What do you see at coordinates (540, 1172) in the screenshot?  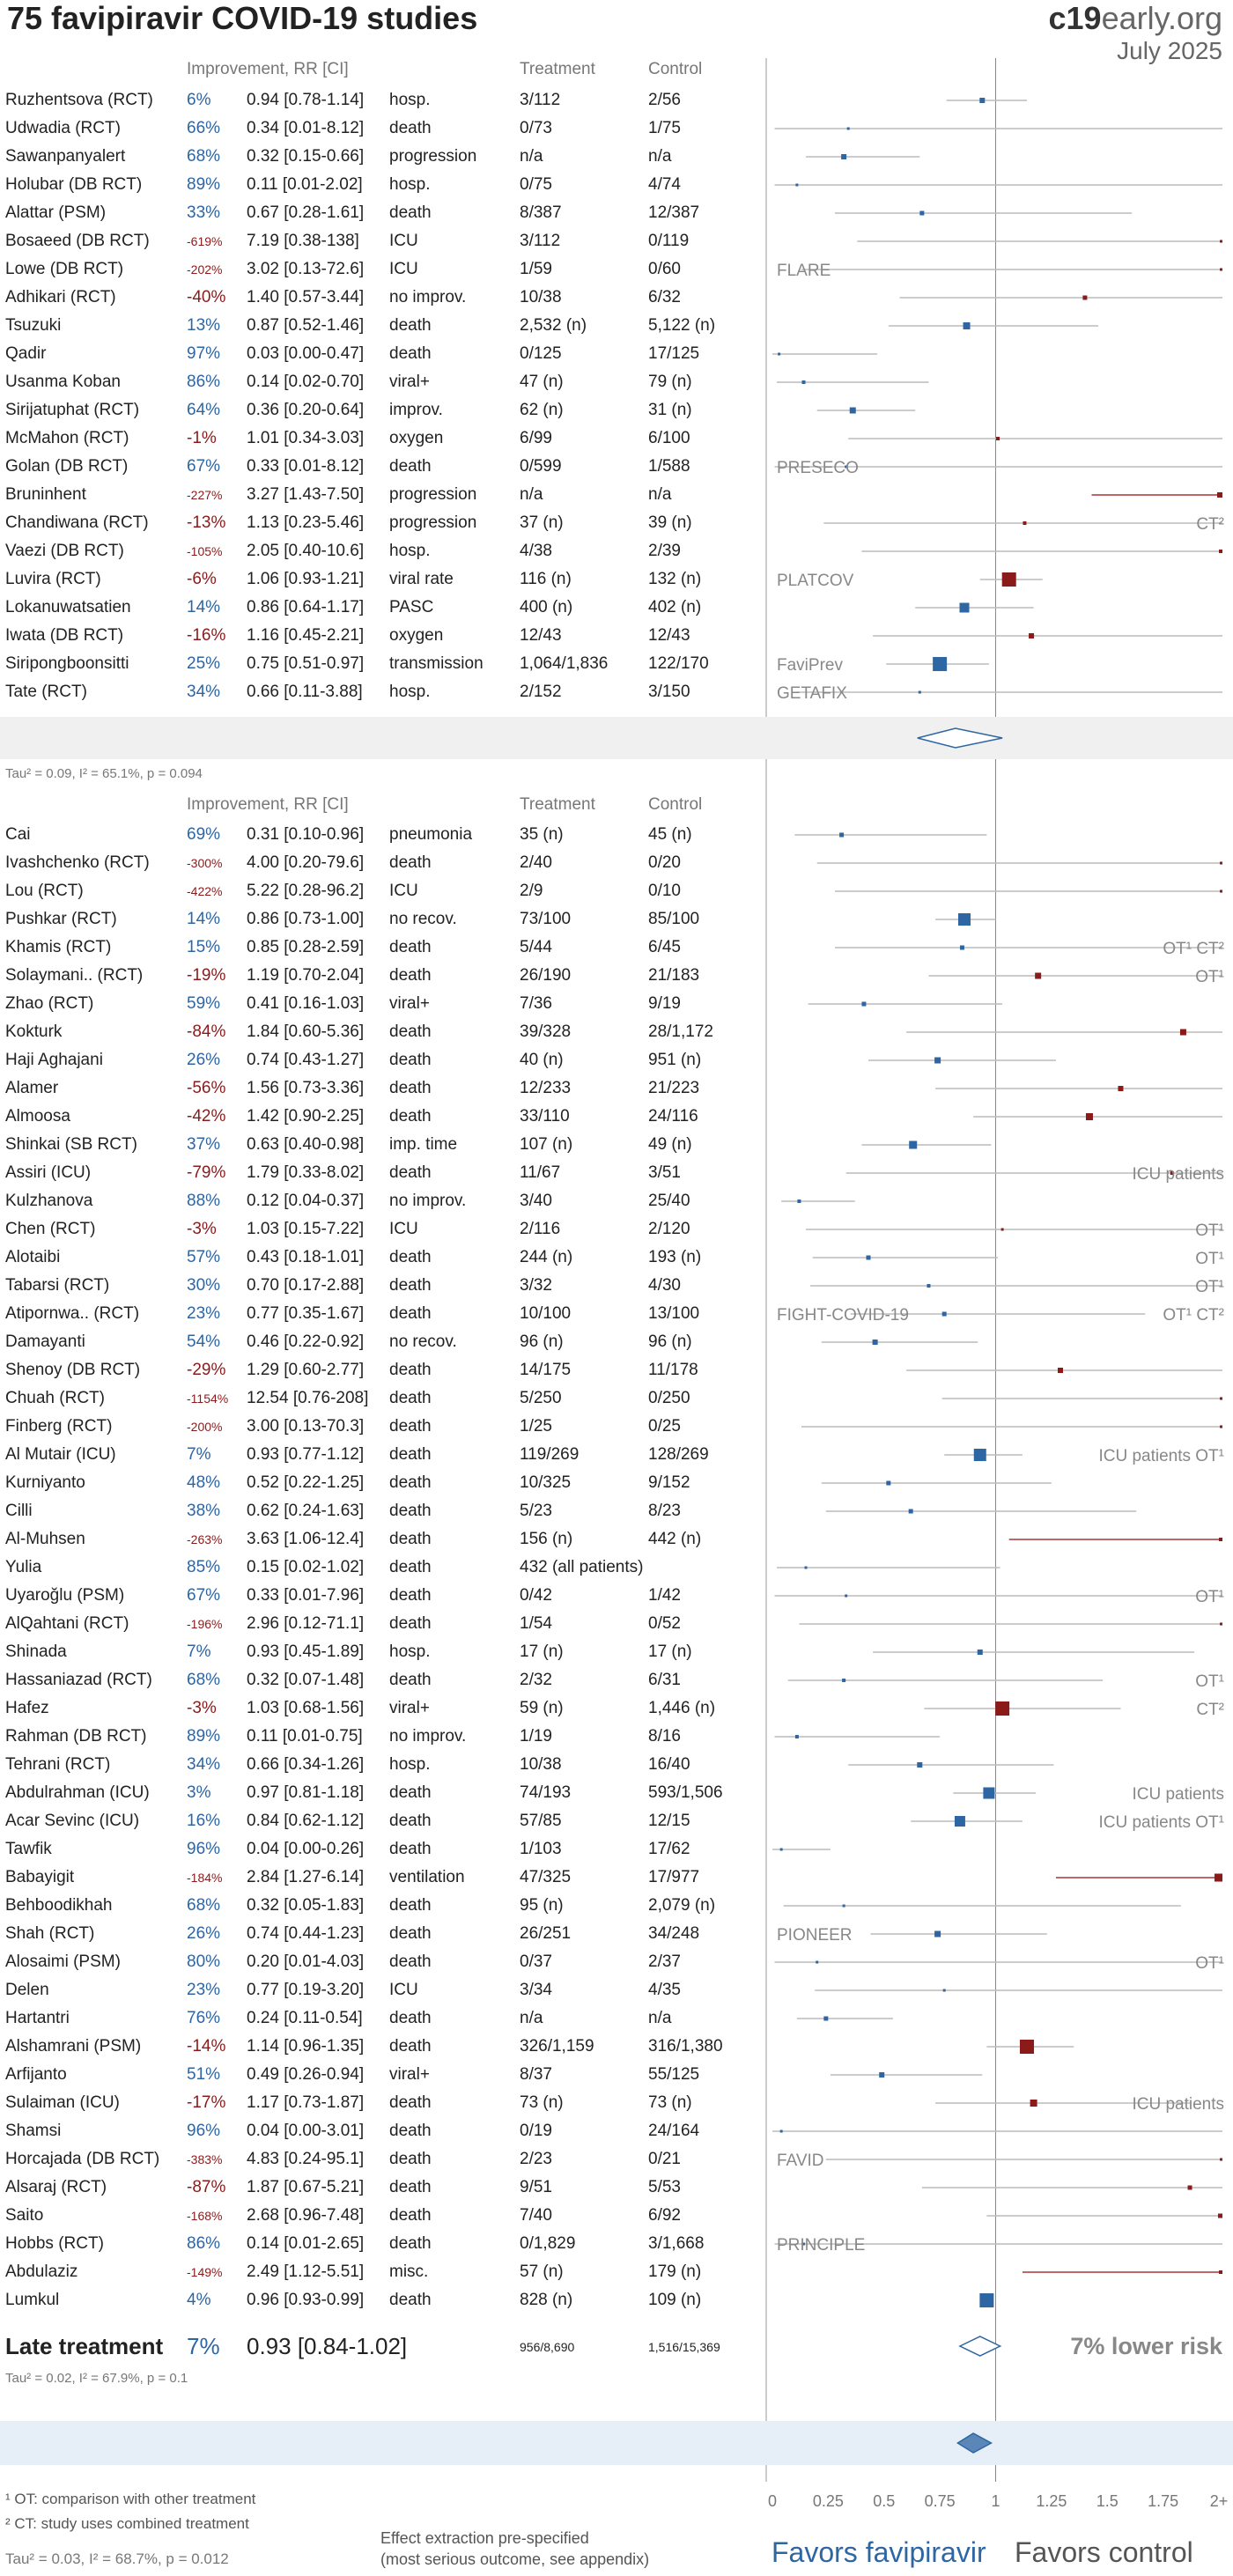 I see `treatment-count: 11/67` at bounding box center [540, 1172].